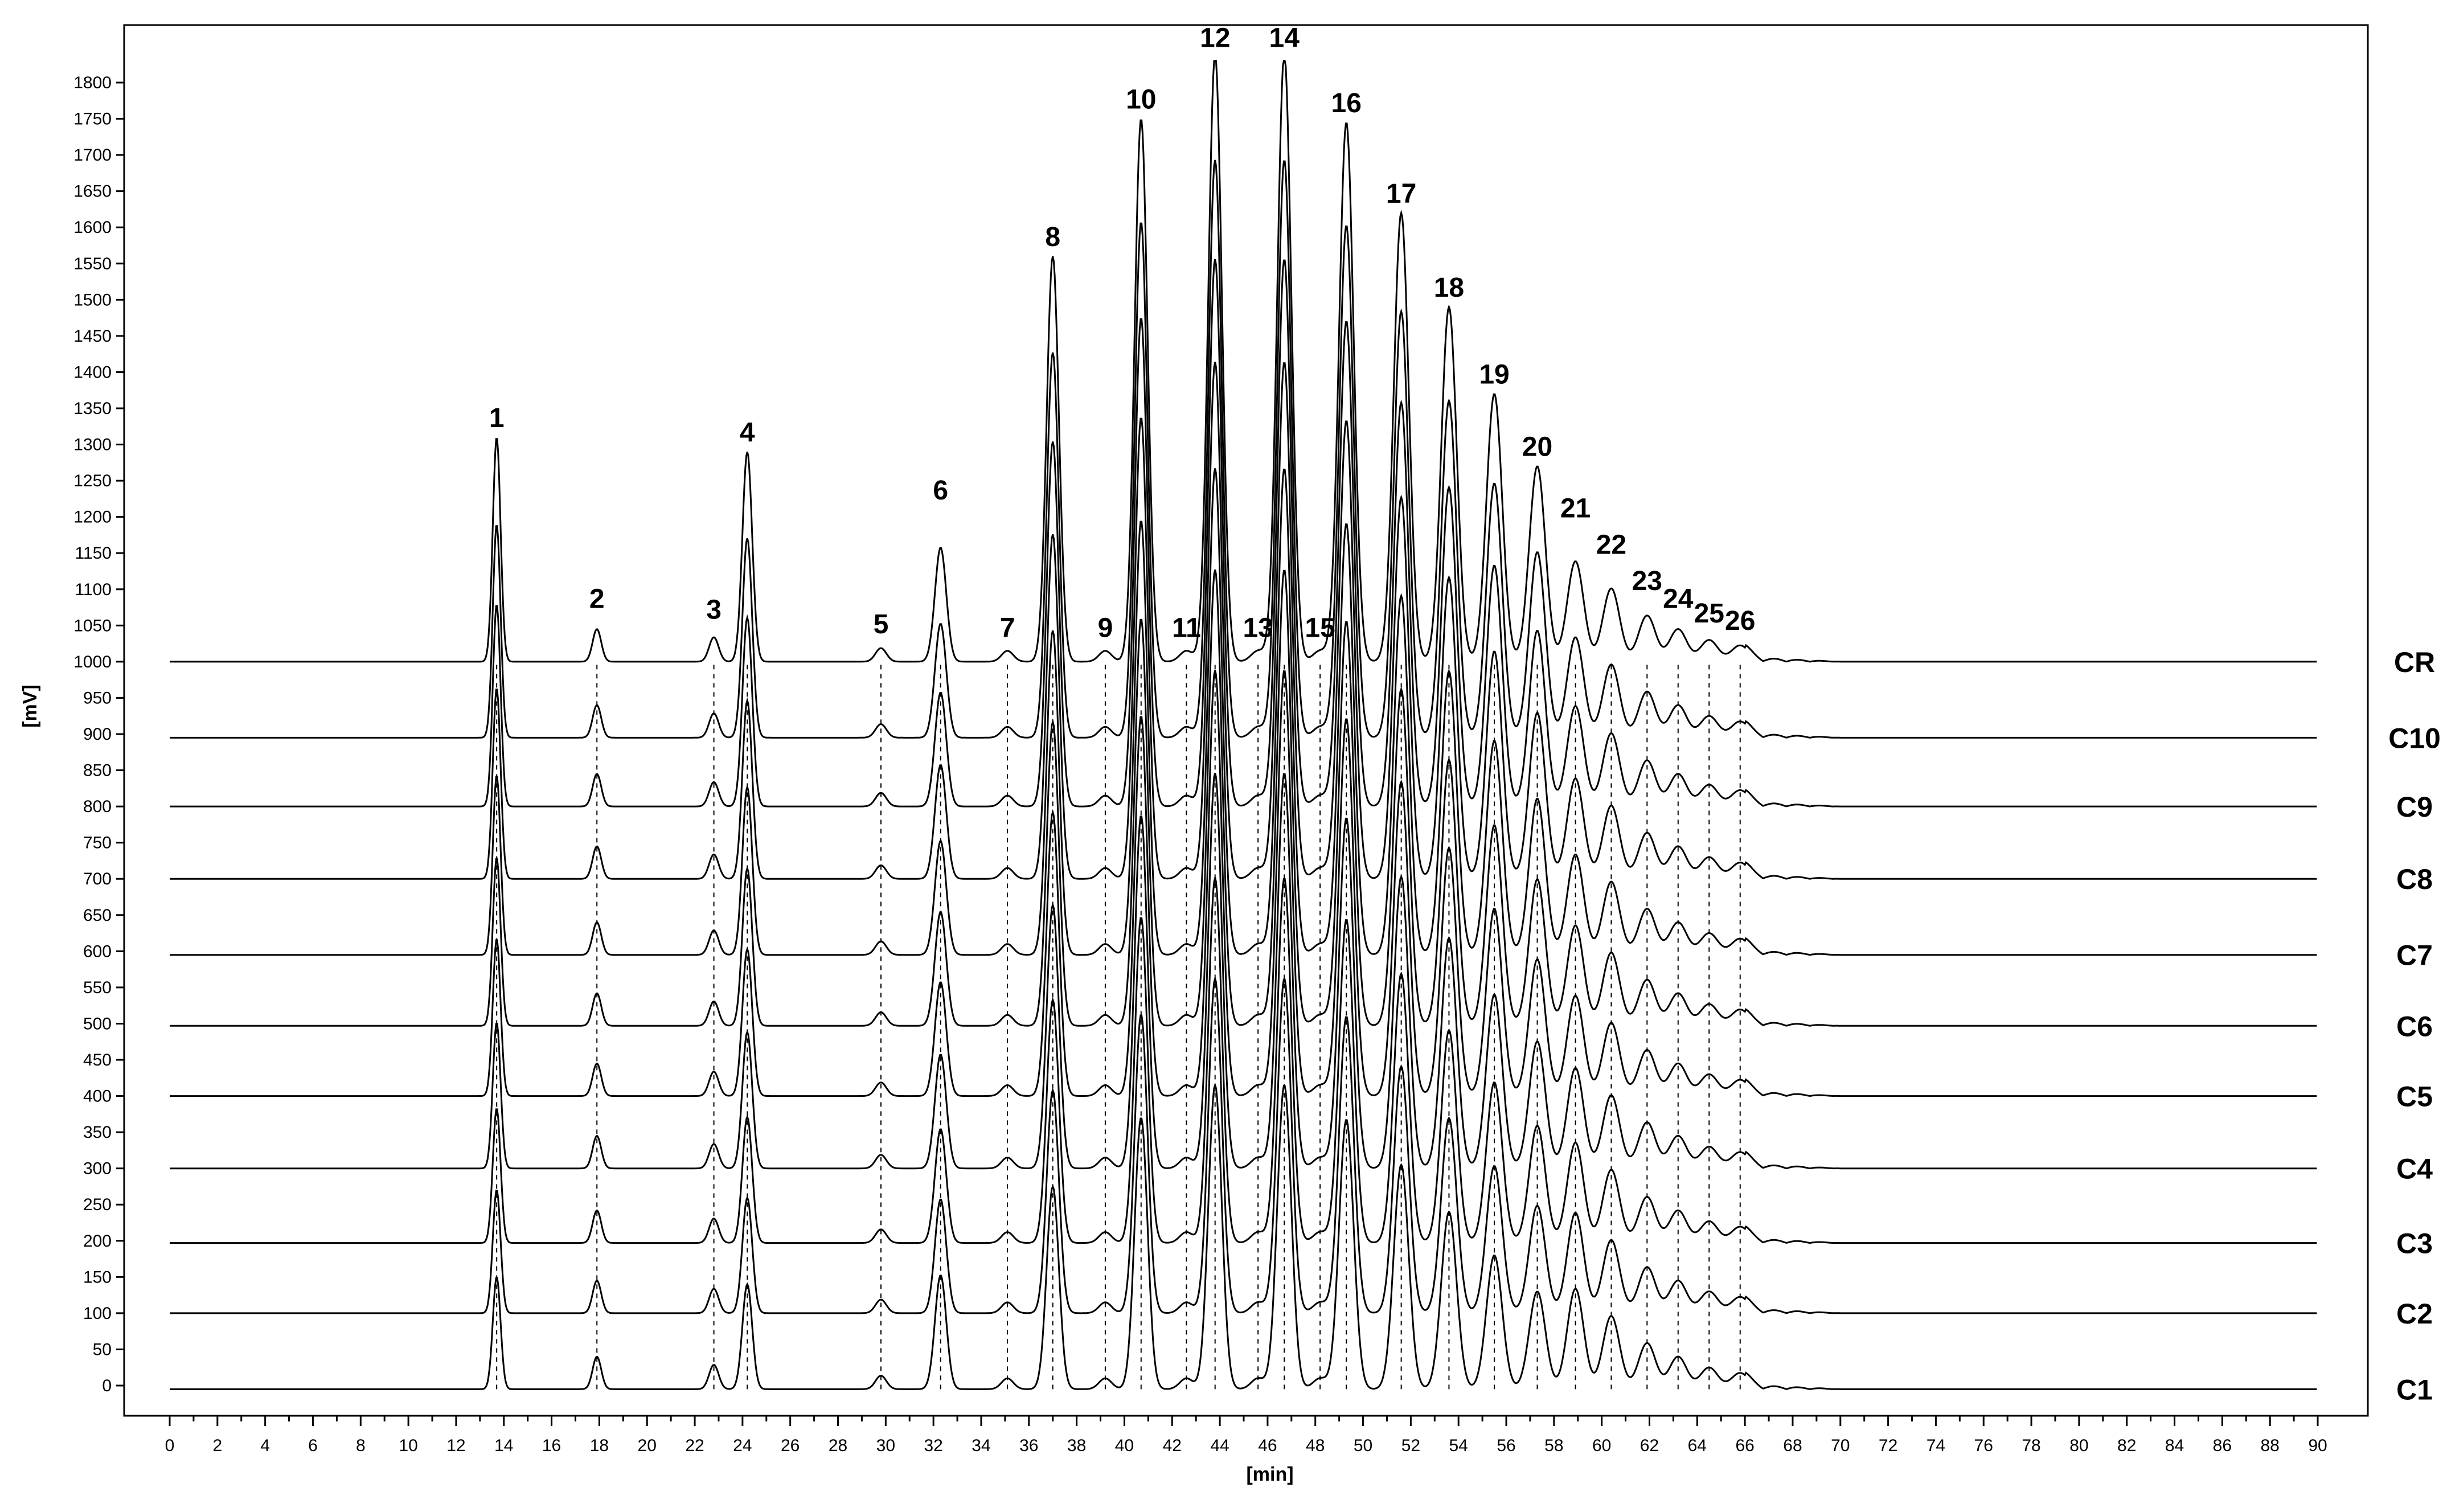 This screenshot has height=1512, width=2447. What do you see at coordinates (1601, 1445) in the screenshot?
I see `x-tick-label: 60` at bounding box center [1601, 1445].